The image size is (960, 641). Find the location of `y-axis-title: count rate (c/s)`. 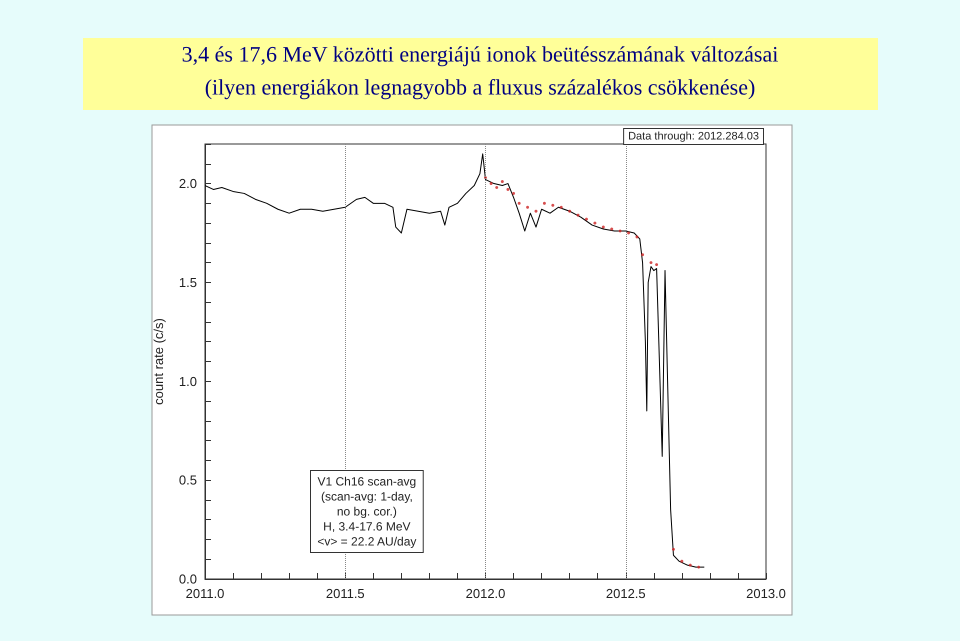

y-axis-title: count rate (c/s) is located at coordinates (158, 361).